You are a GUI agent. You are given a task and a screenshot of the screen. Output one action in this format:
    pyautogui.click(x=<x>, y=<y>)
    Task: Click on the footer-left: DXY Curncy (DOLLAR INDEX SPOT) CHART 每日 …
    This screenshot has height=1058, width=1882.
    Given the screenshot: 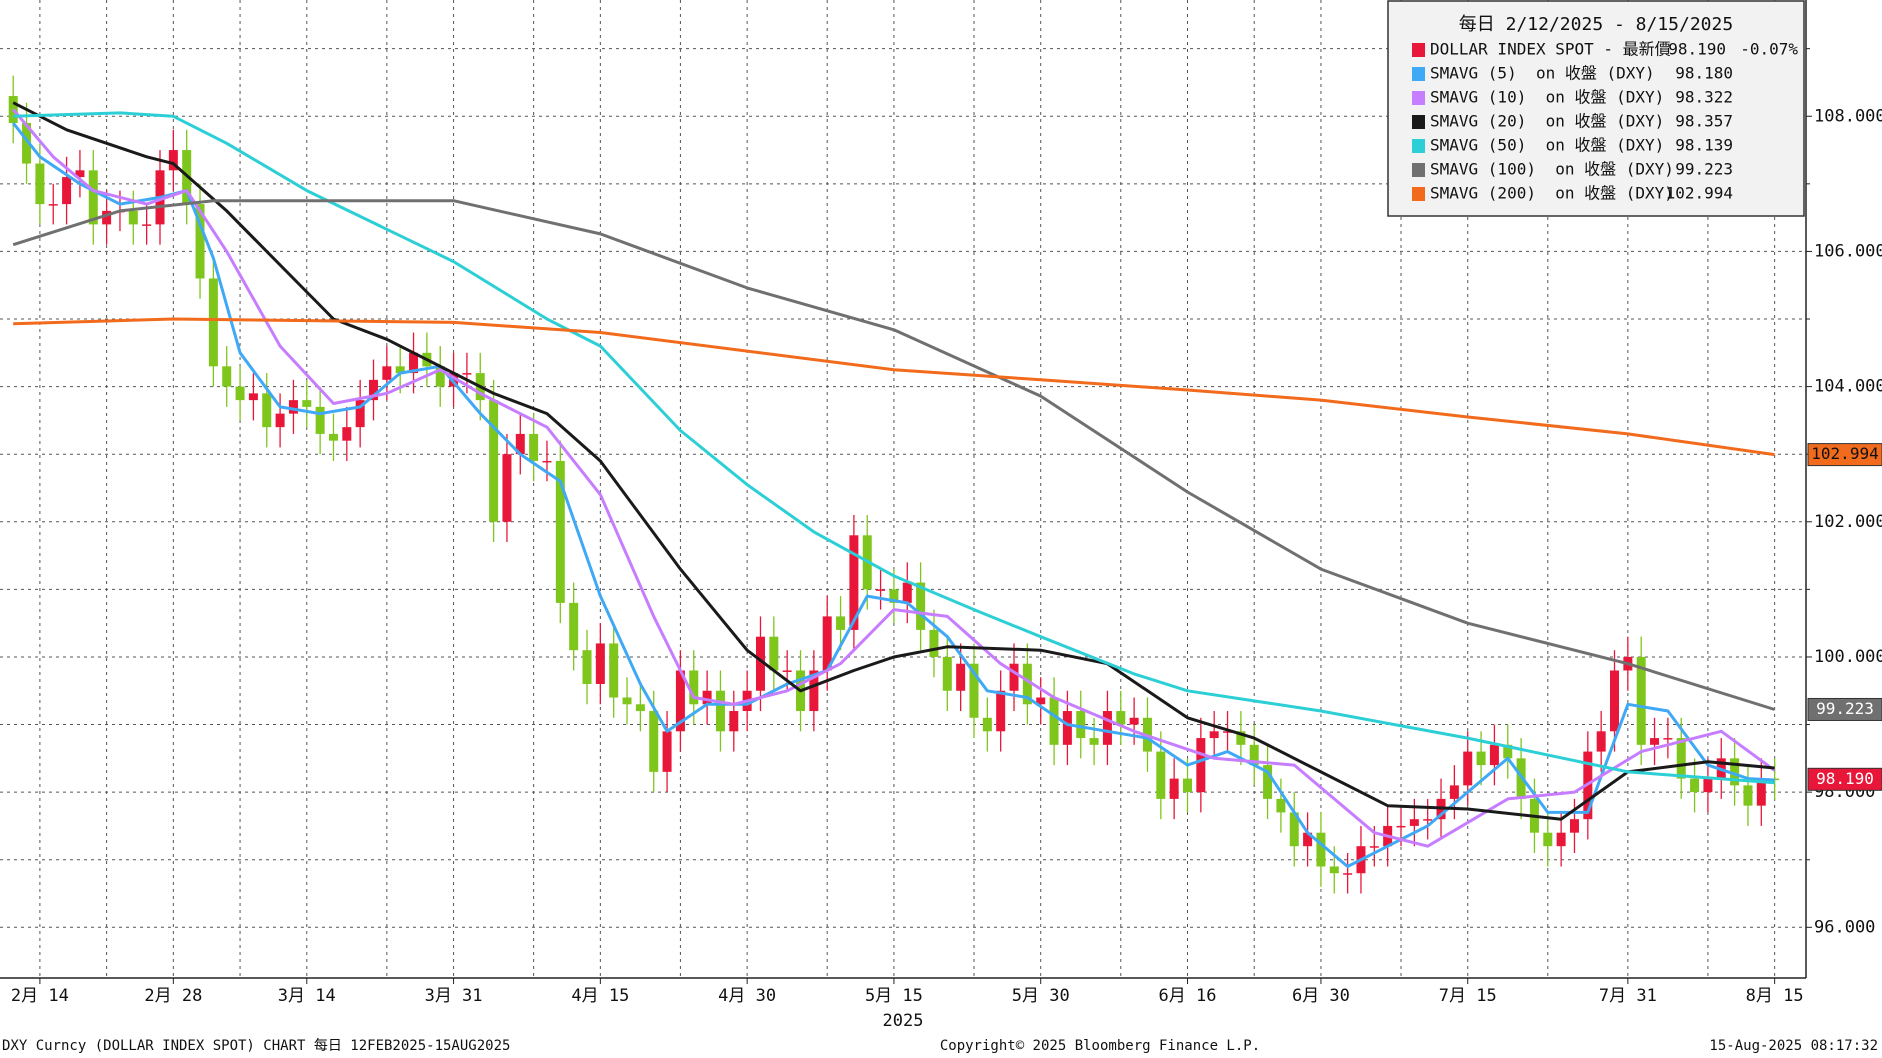 What is the action you would take?
    pyautogui.click(x=256, y=1046)
    